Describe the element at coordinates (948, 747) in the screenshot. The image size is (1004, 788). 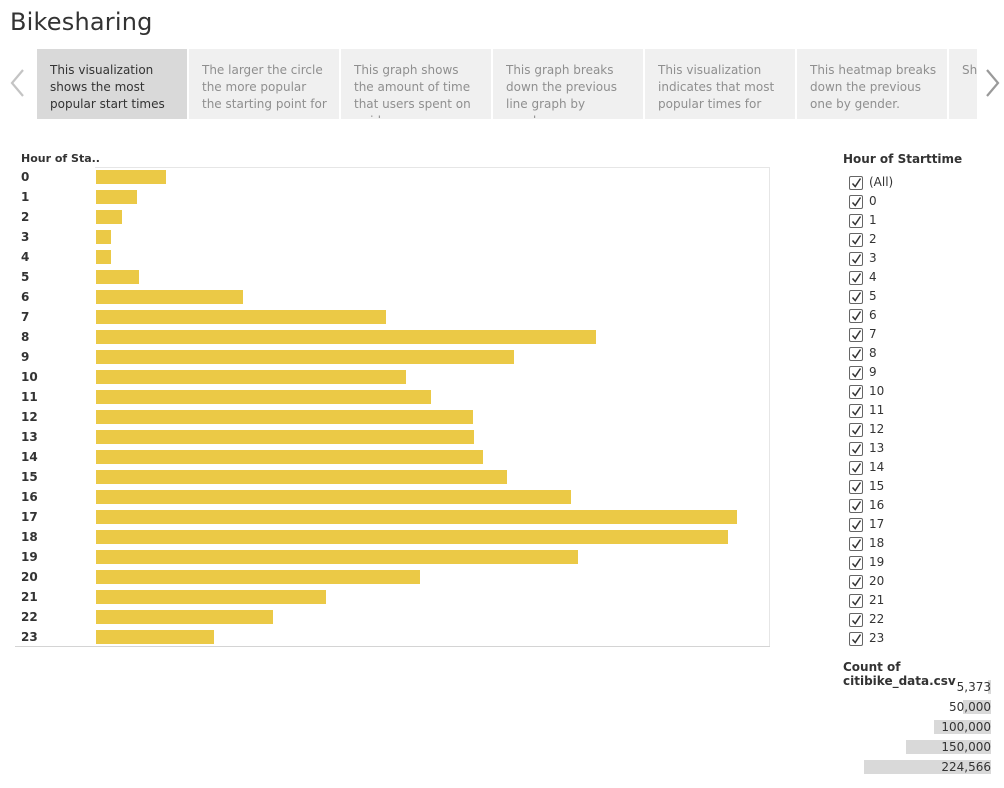
I see `legend-size-bar` at that location.